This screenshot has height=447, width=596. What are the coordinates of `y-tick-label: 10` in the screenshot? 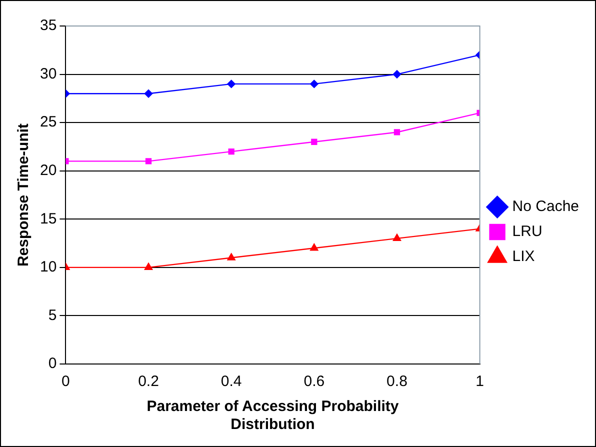 It's located at (48, 267).